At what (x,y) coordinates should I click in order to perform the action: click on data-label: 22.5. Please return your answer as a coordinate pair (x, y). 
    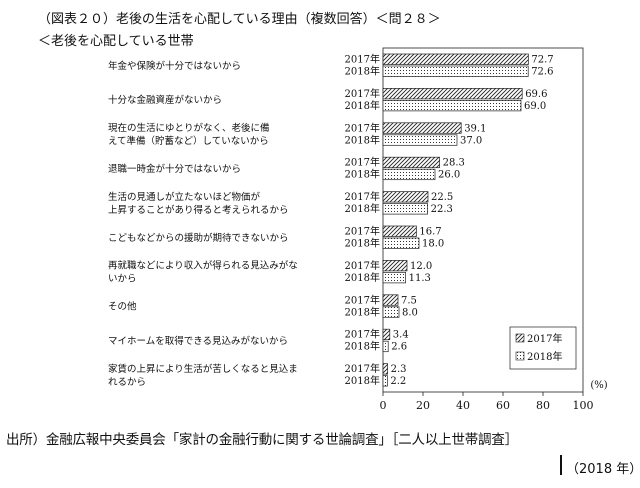
    Looking at the image, I should click on (442, 197).